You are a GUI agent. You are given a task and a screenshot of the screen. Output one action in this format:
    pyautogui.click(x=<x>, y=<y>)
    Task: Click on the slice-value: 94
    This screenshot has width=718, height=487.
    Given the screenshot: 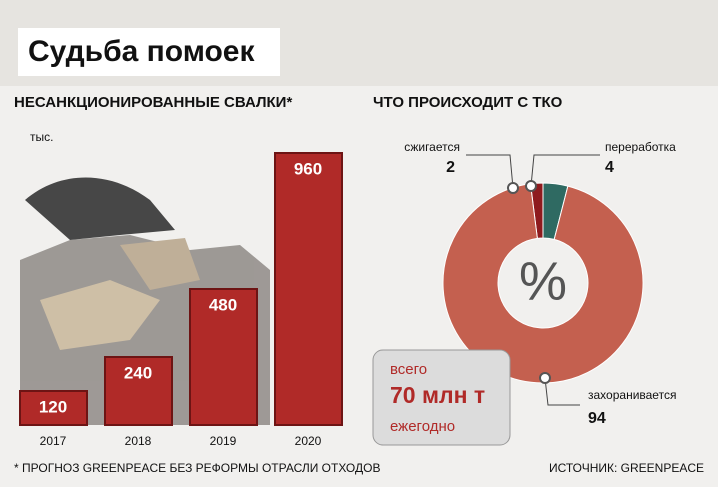 What is the action you would take?
    pyautogui.click(x=597, y=418)
    